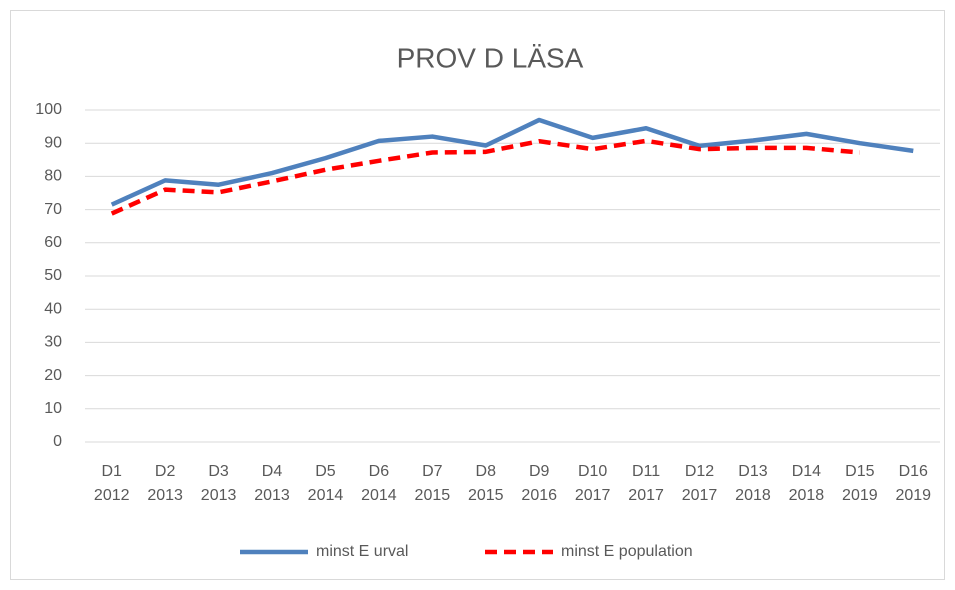 This screenshot has width=955, height=590. Describe the element at coordinates (646, 483) in the screenshot. I see `x-tick-label: D11 2017` at that location.